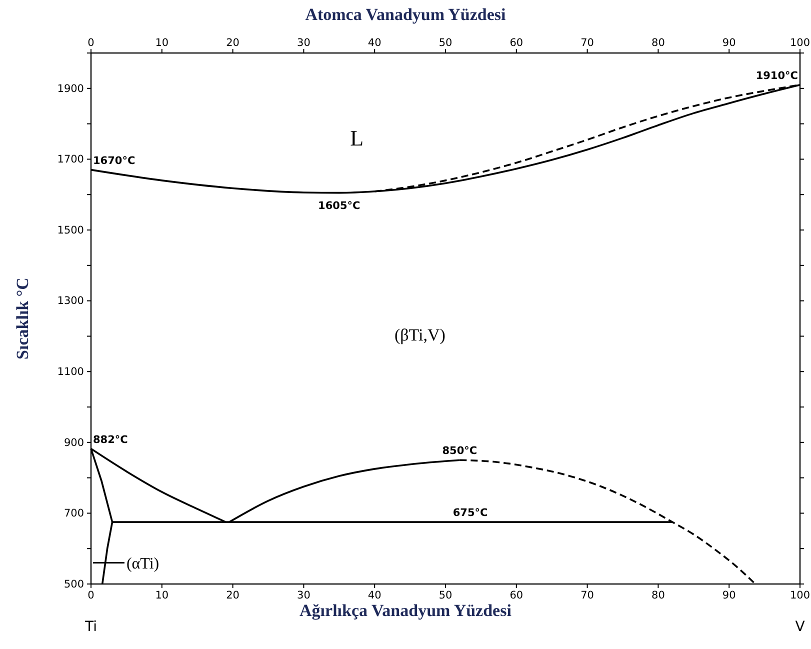 The width and height of the screenshot is (811, 649). What do you see at coordinates (70, 88) in the screenshot?
I see `y-tick-label: 1900` at bounding box center [70, 88].